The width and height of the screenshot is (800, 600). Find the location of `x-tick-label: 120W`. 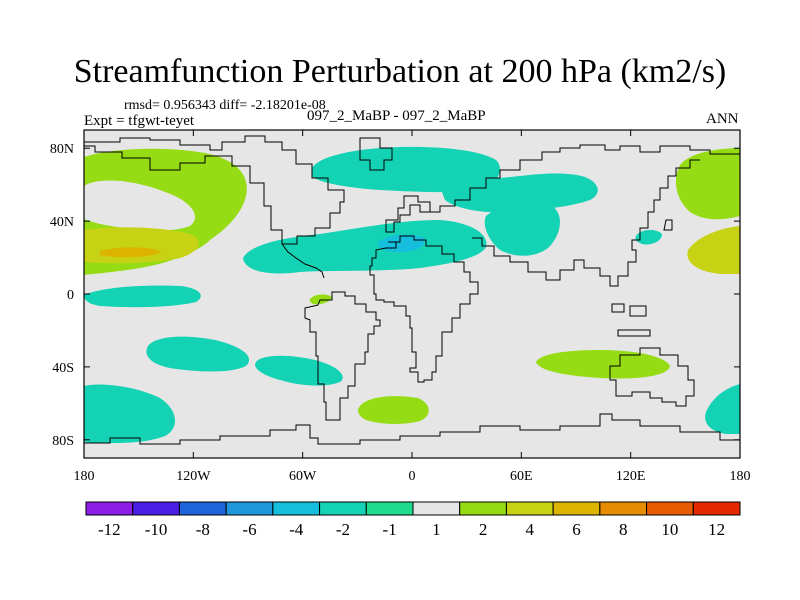

x-tick-label: 120W is located at coordinates (193, 476).